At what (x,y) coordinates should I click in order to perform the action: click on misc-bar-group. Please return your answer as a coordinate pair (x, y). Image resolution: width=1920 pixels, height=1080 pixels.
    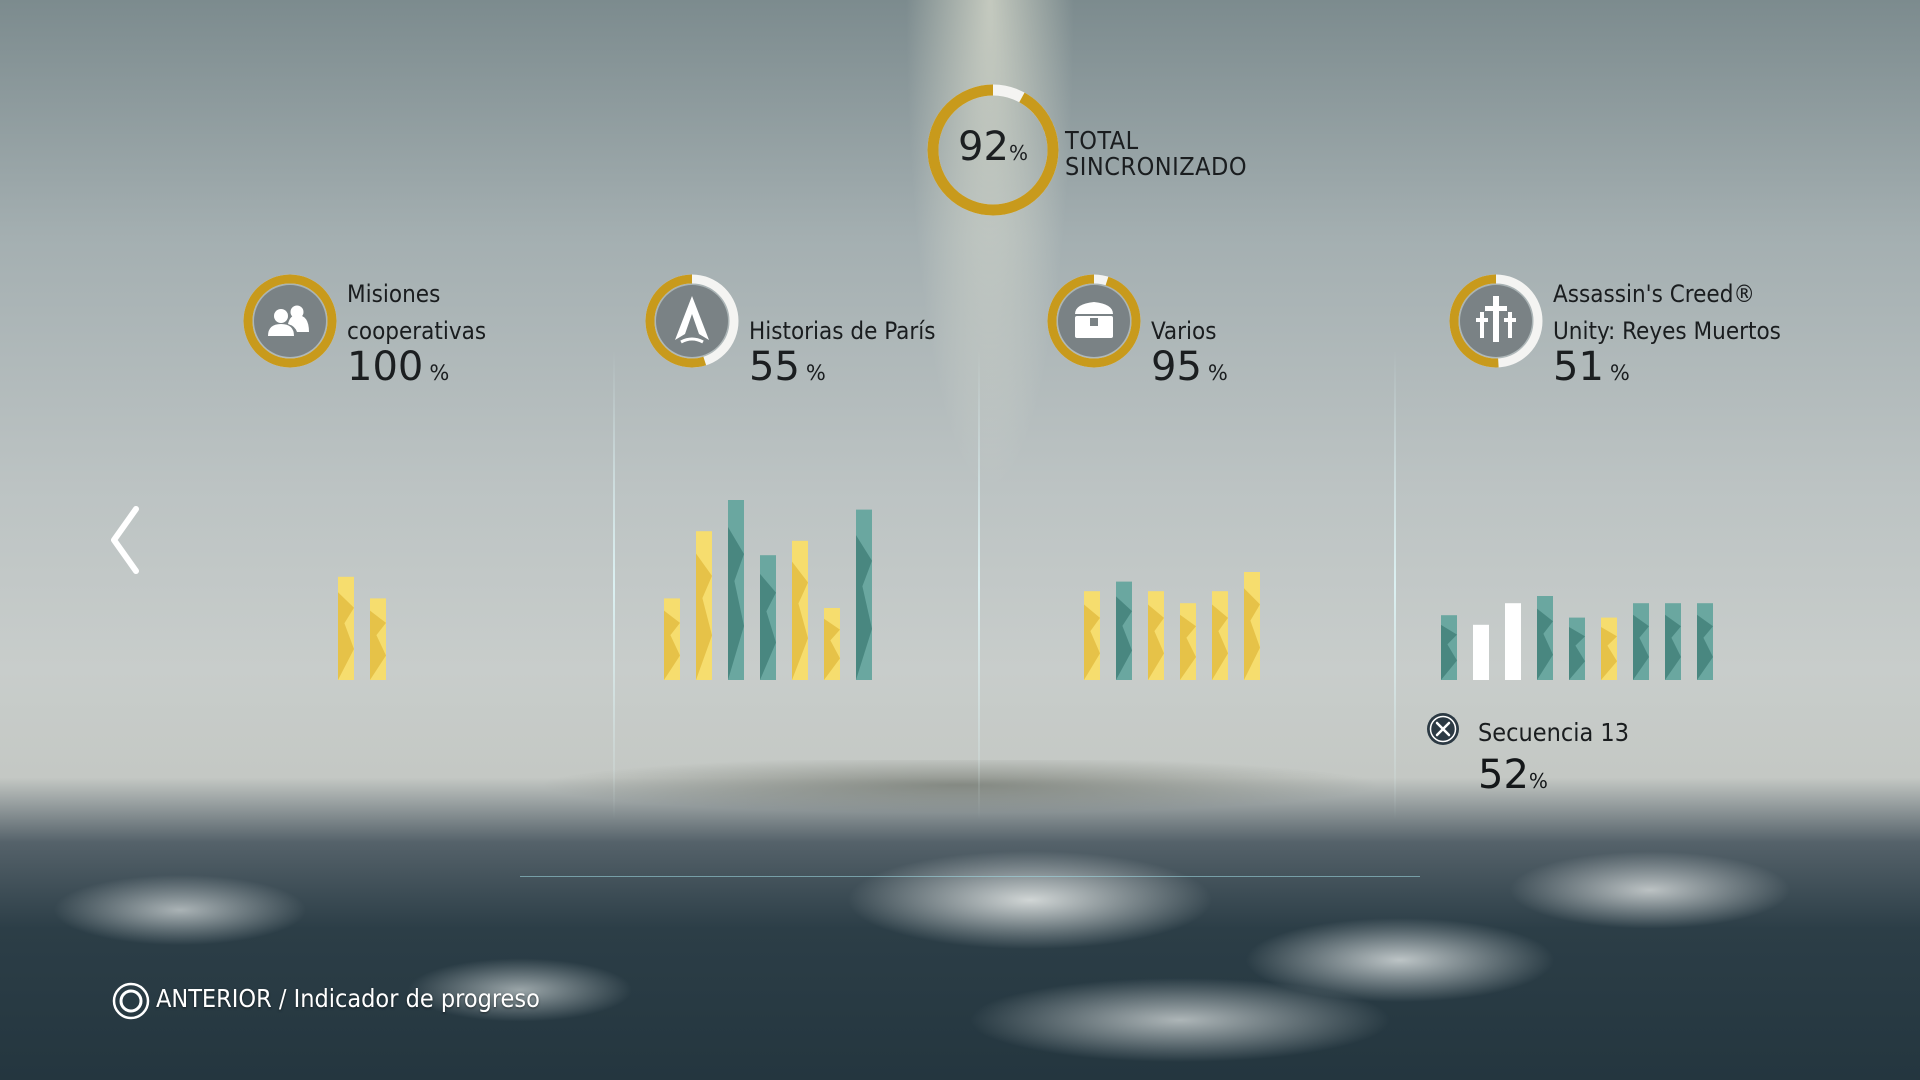
    Looking at the image, I should click on (1172, 560).